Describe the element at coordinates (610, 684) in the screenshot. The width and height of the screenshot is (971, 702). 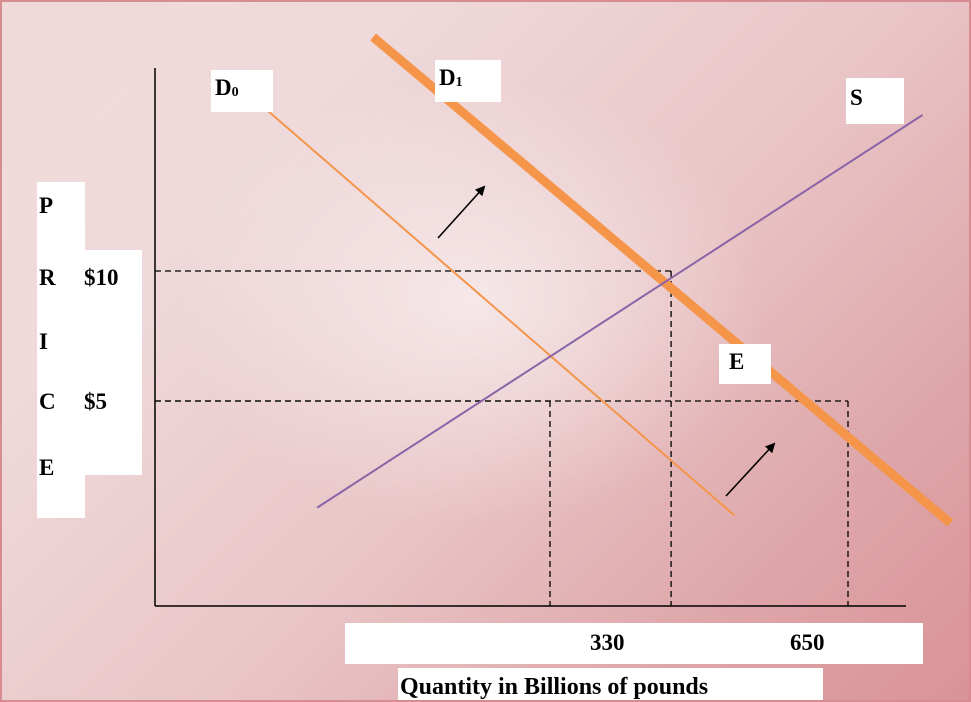
I see `x-axis-title: Quantity in Billions of pounds` at that location.